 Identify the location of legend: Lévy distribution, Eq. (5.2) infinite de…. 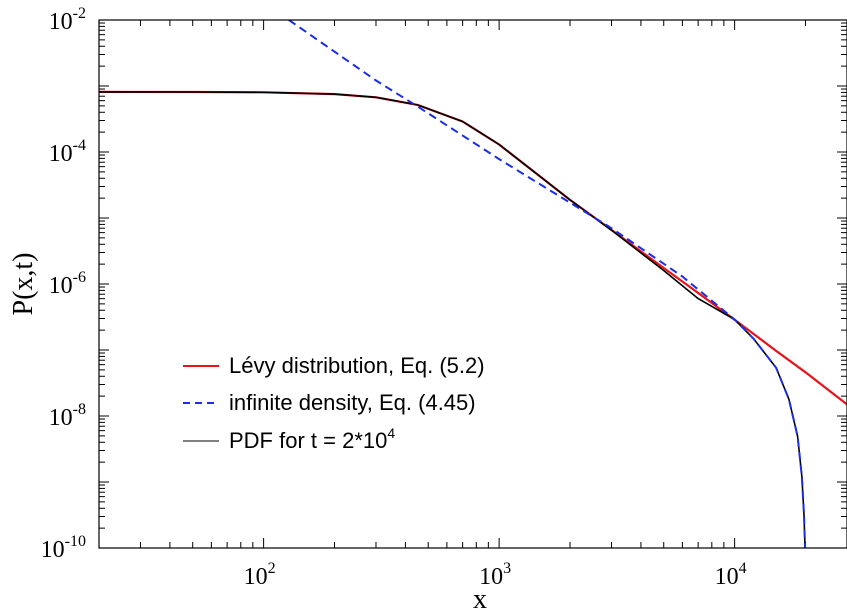
(334, 403).